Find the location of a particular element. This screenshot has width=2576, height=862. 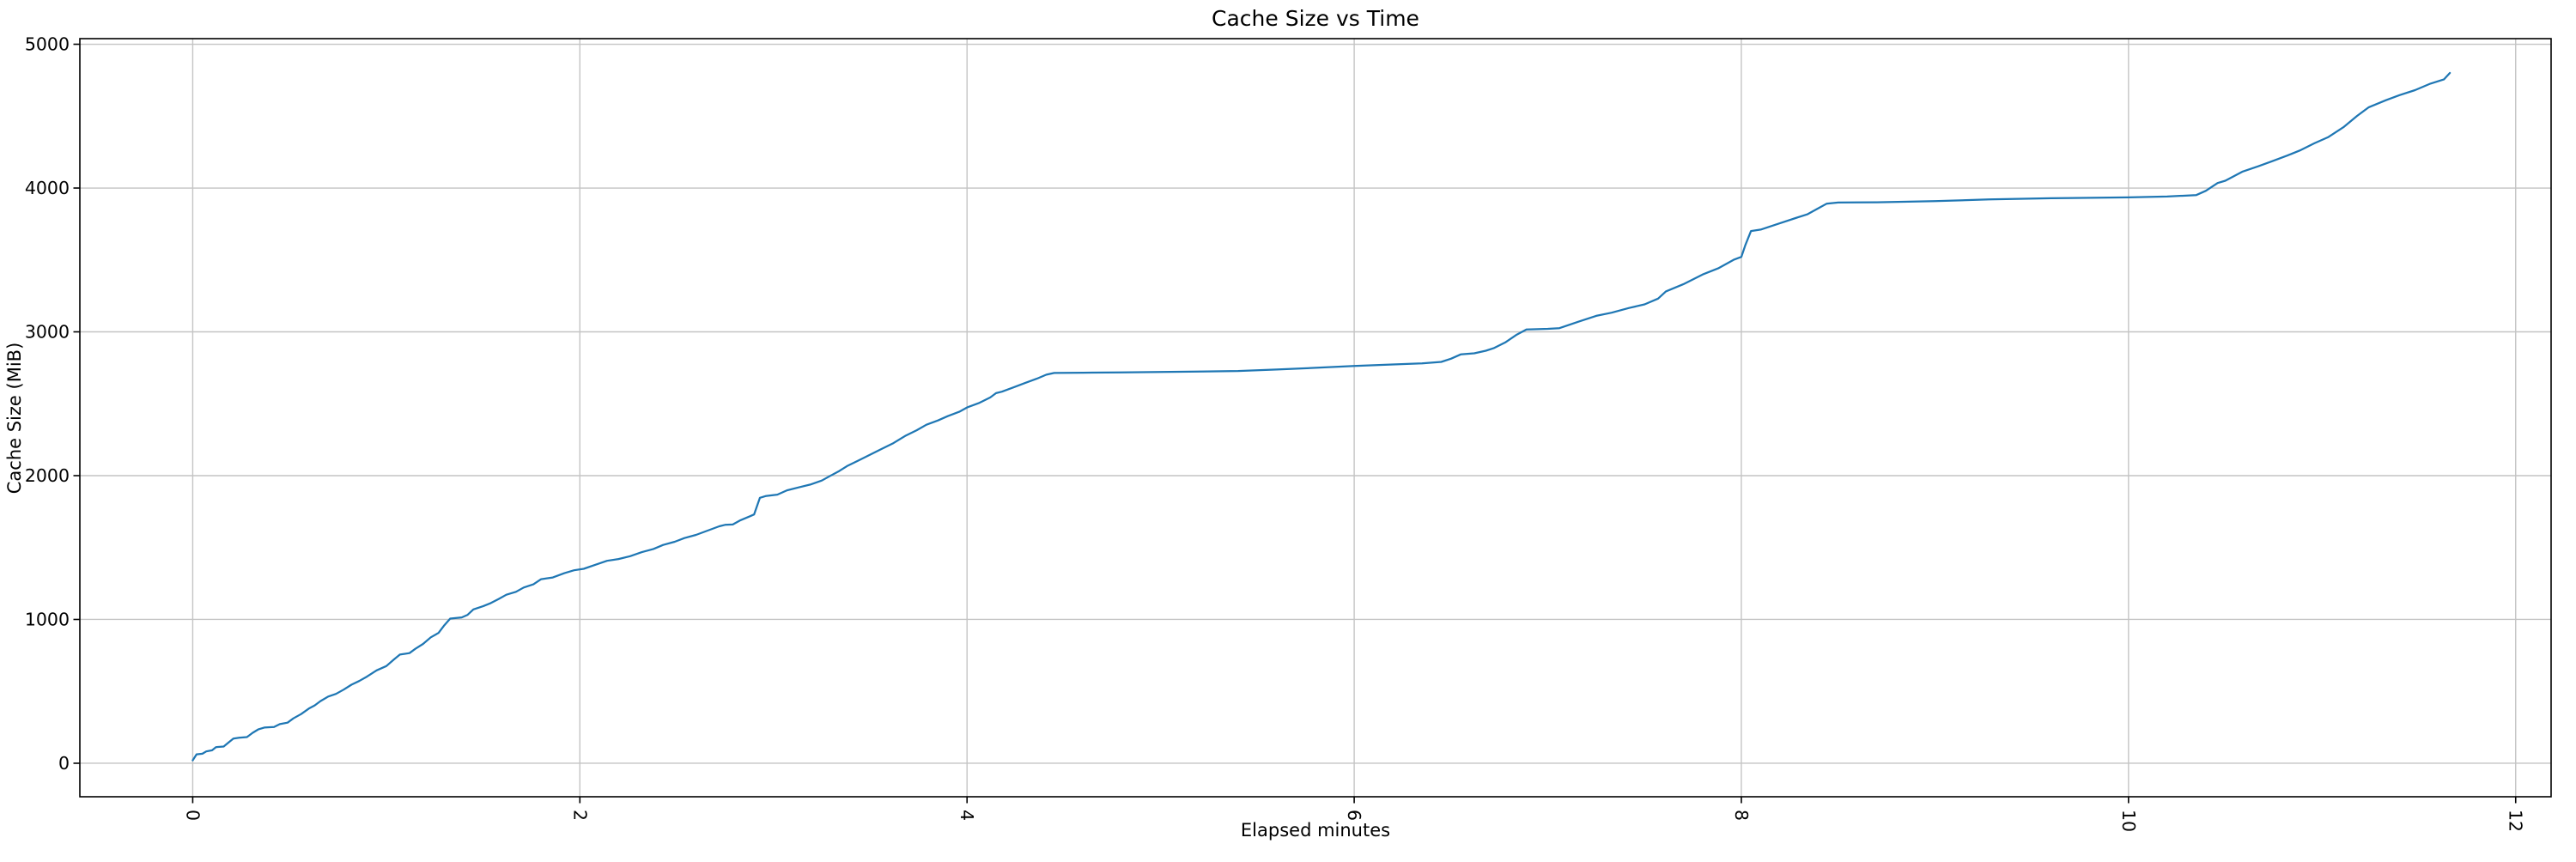

y-tick-label: 2000 is located at coordinates (48, 475).